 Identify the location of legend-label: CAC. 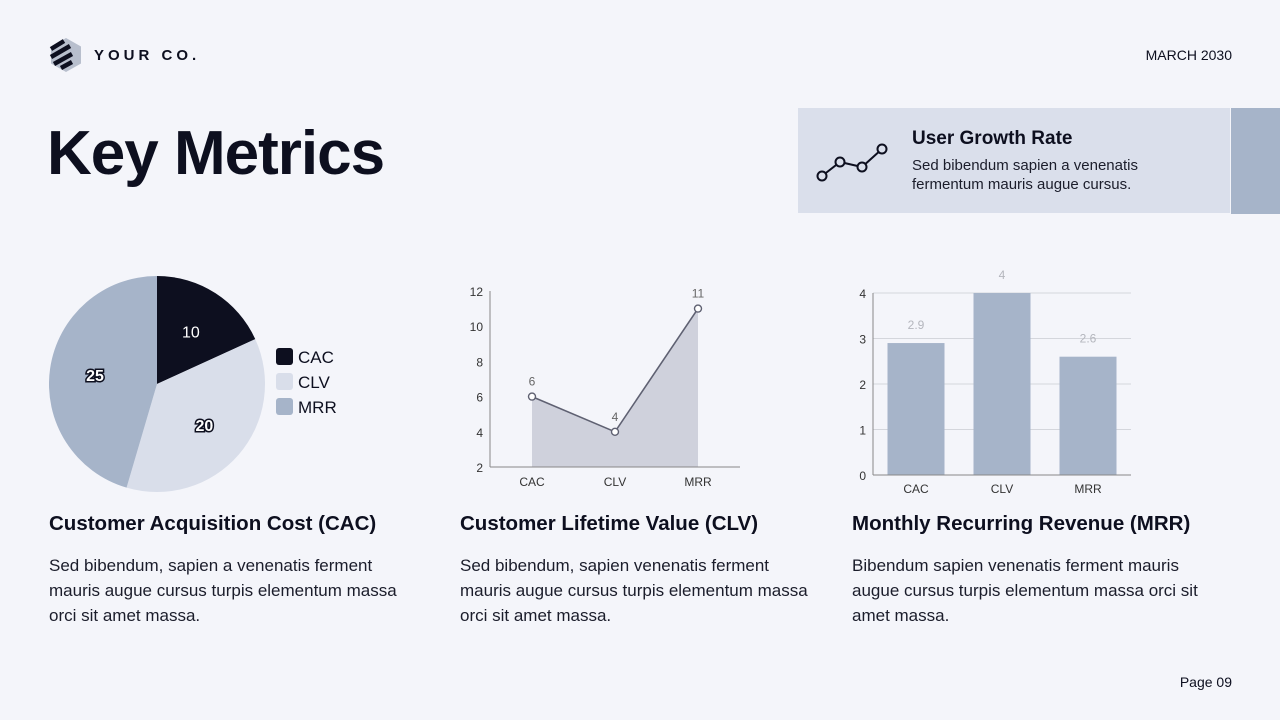
(316, 357).